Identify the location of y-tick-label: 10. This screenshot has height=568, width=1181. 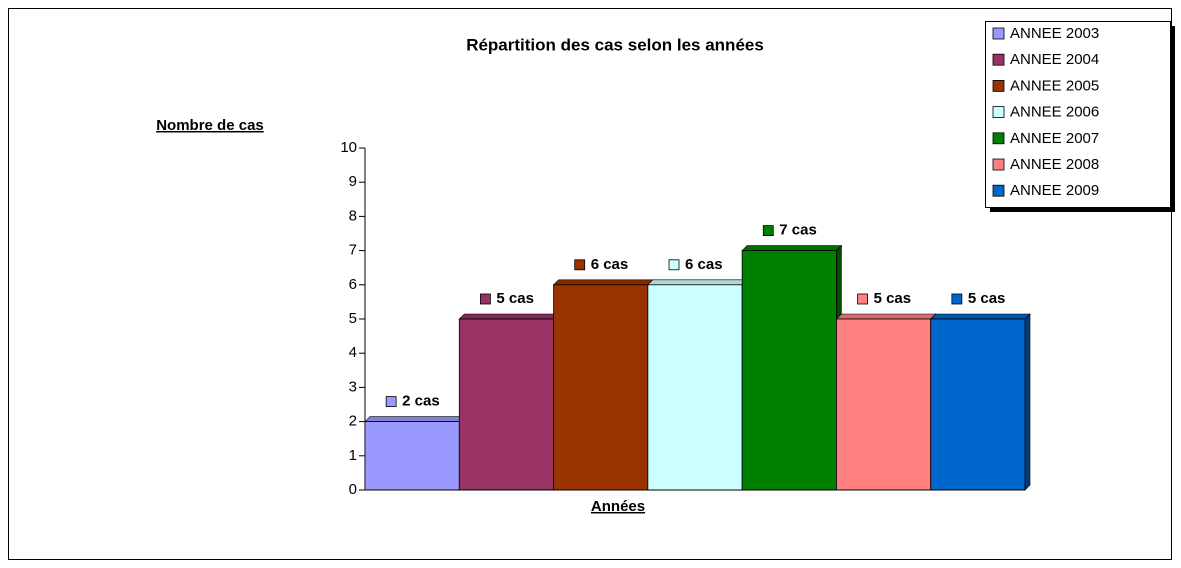
(348, 147).